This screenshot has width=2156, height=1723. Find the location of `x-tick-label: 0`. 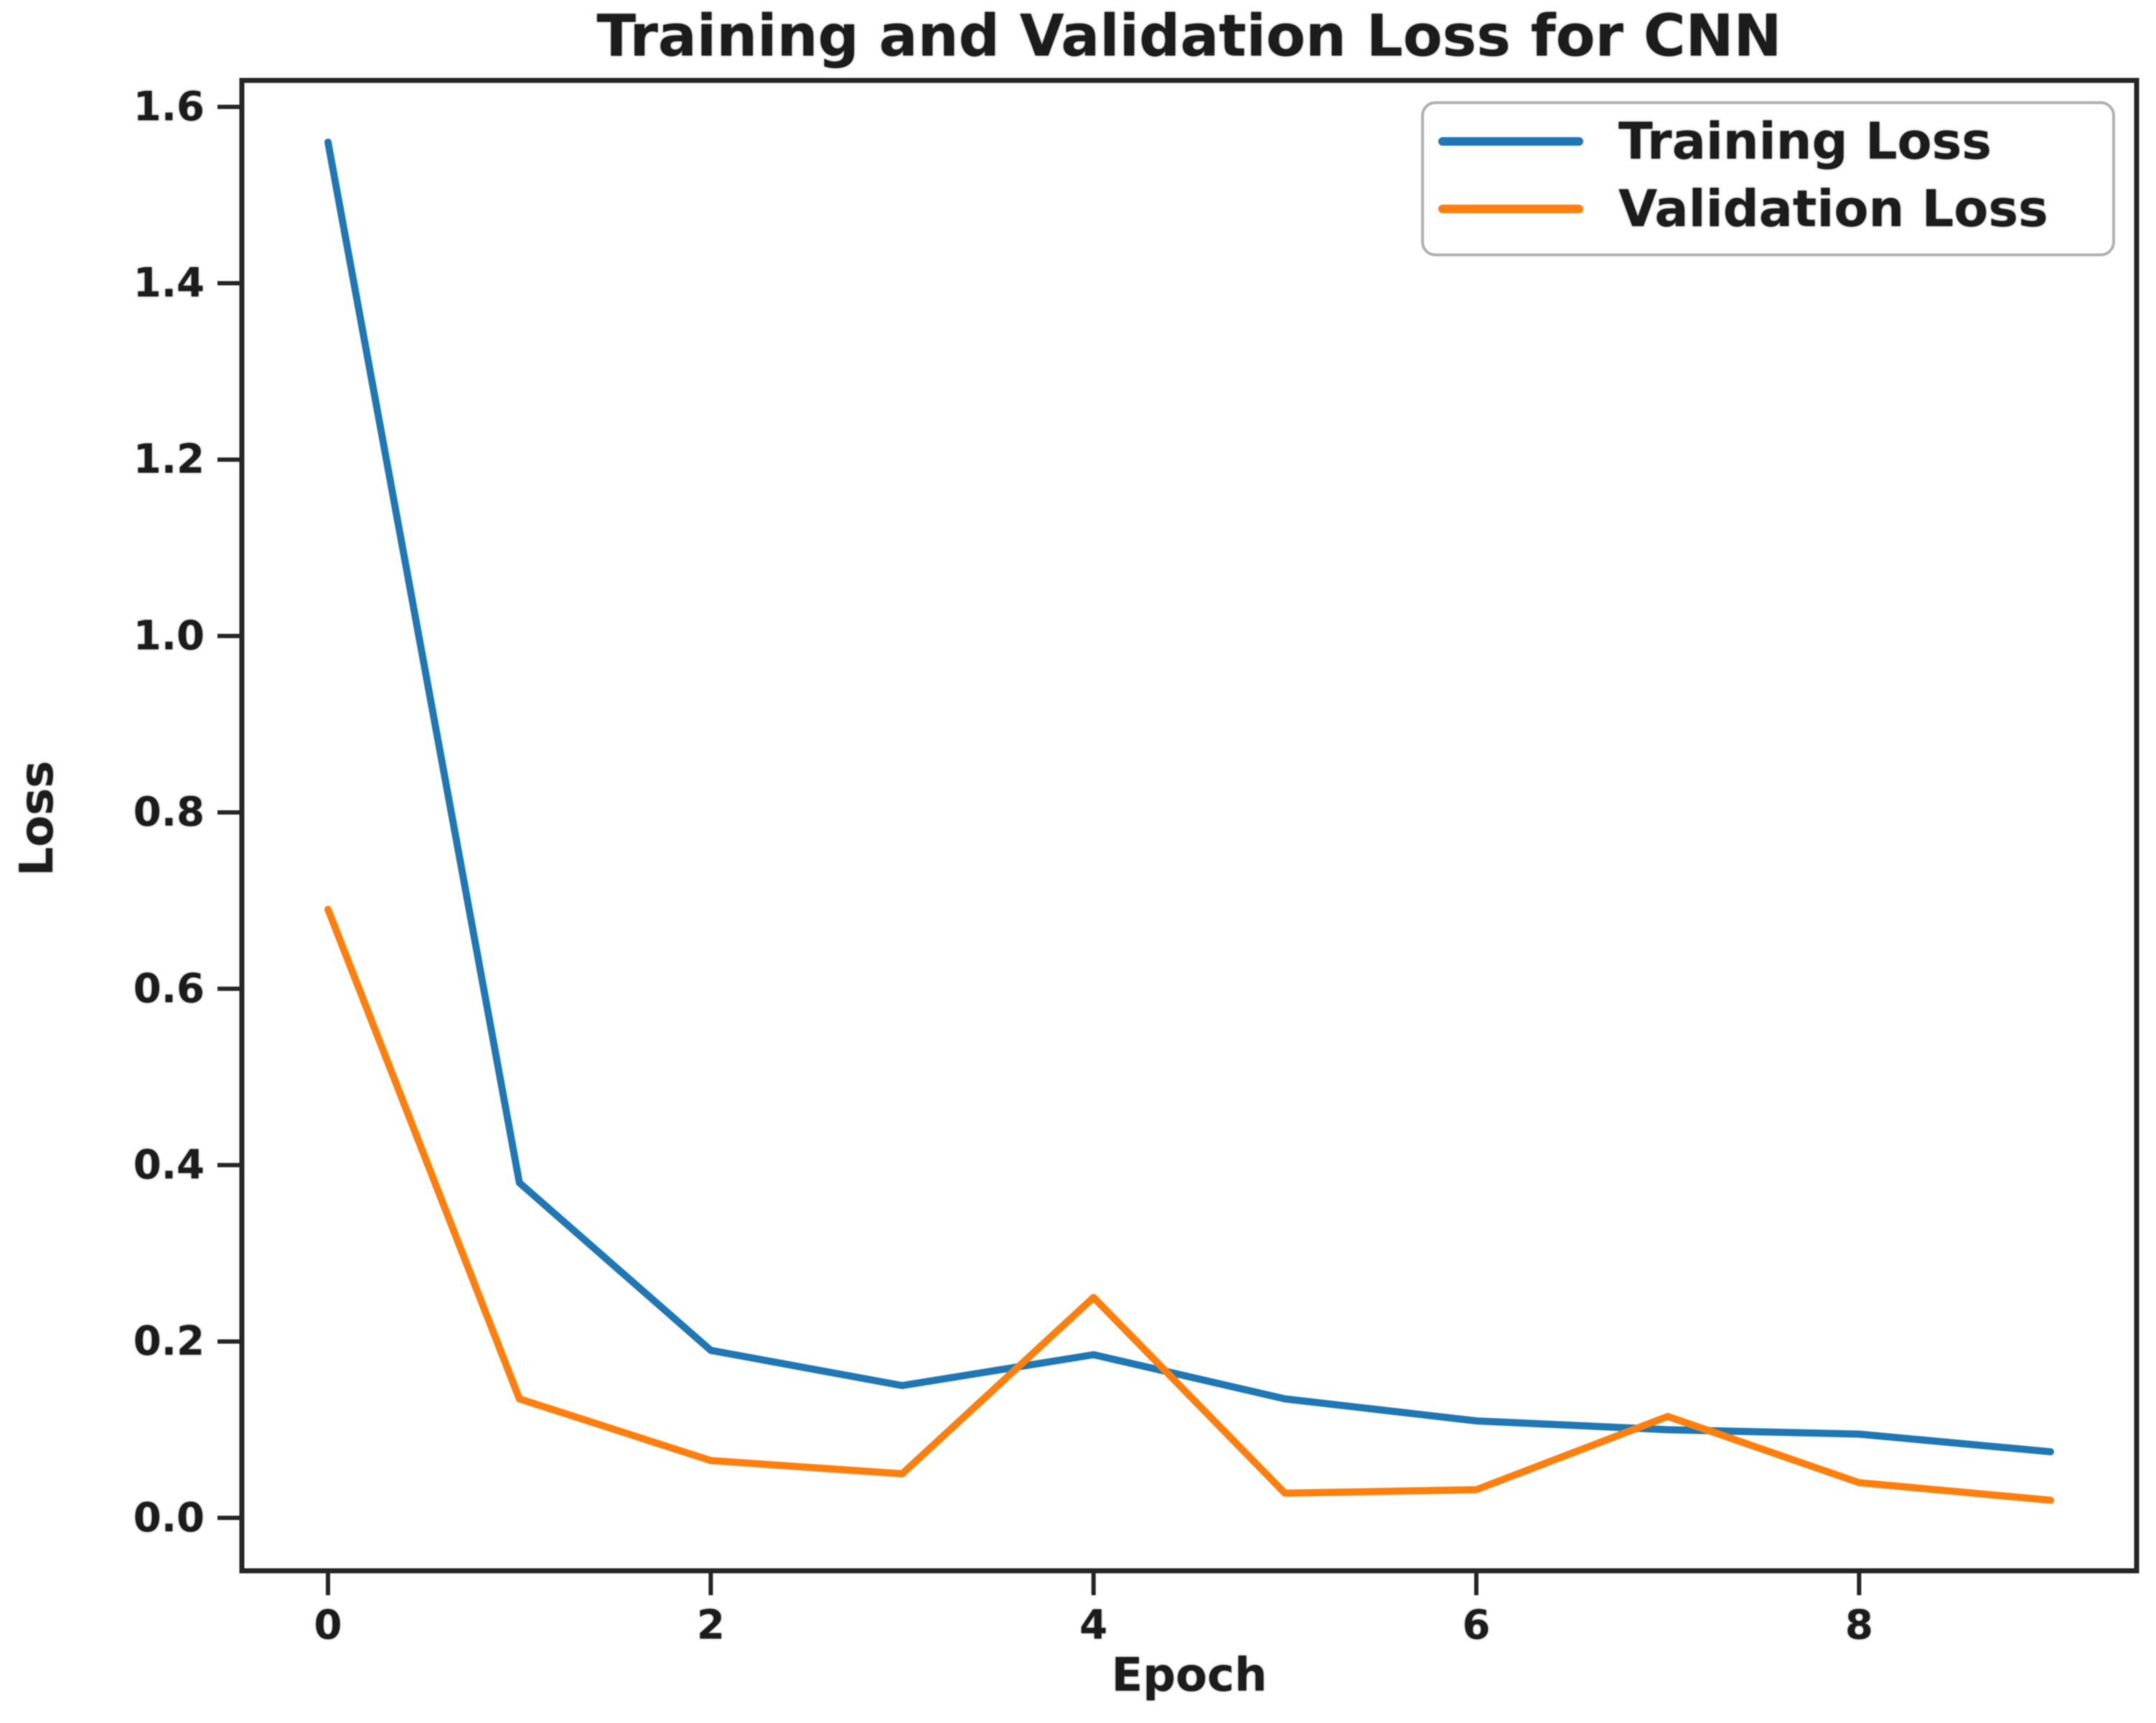

x-tick-label: 0 is located at coordinates (328, 1625).